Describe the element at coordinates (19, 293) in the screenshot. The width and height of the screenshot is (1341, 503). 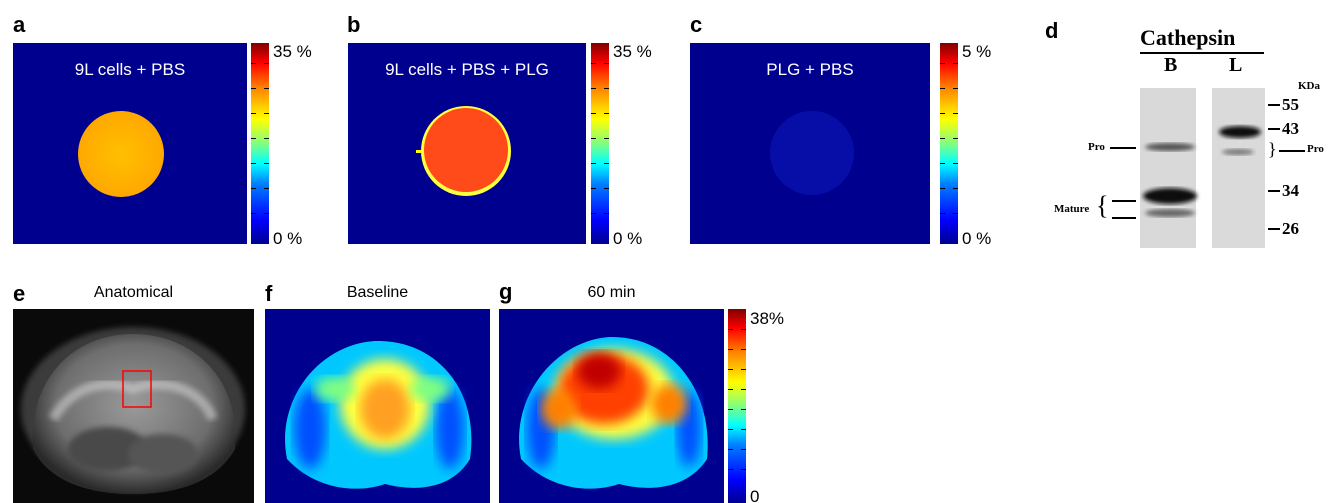
I see `panel-label-e: e` at that location.